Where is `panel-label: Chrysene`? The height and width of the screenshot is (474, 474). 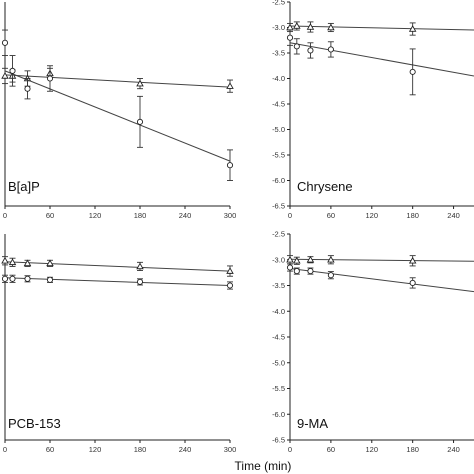
panel-label: Chrysene is located at coordinates (325, 186).